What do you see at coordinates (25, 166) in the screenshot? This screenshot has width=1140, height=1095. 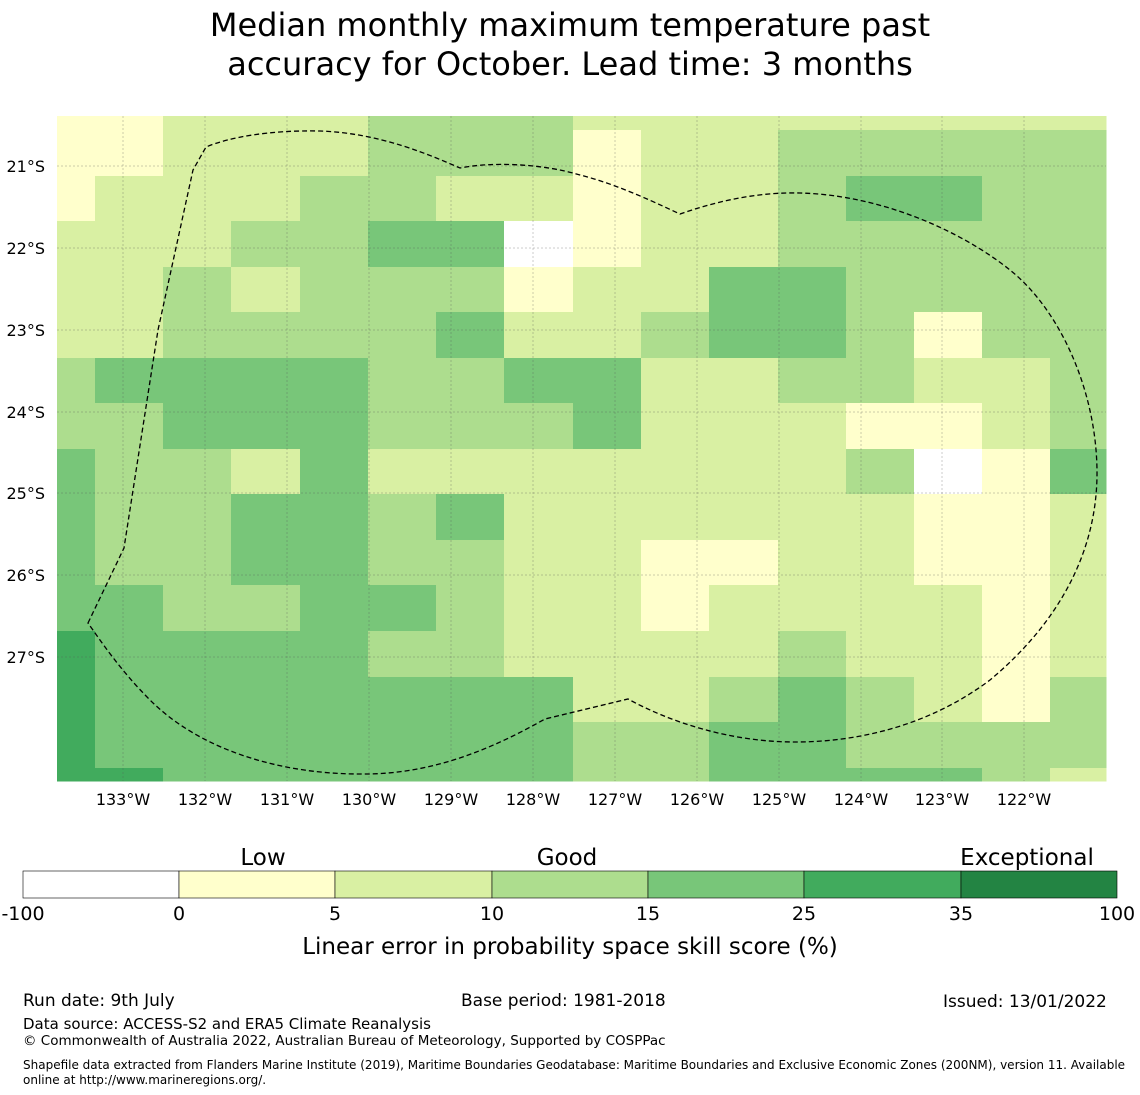 I see `latitude-label: 21°S` at bounding box center [25, 166].